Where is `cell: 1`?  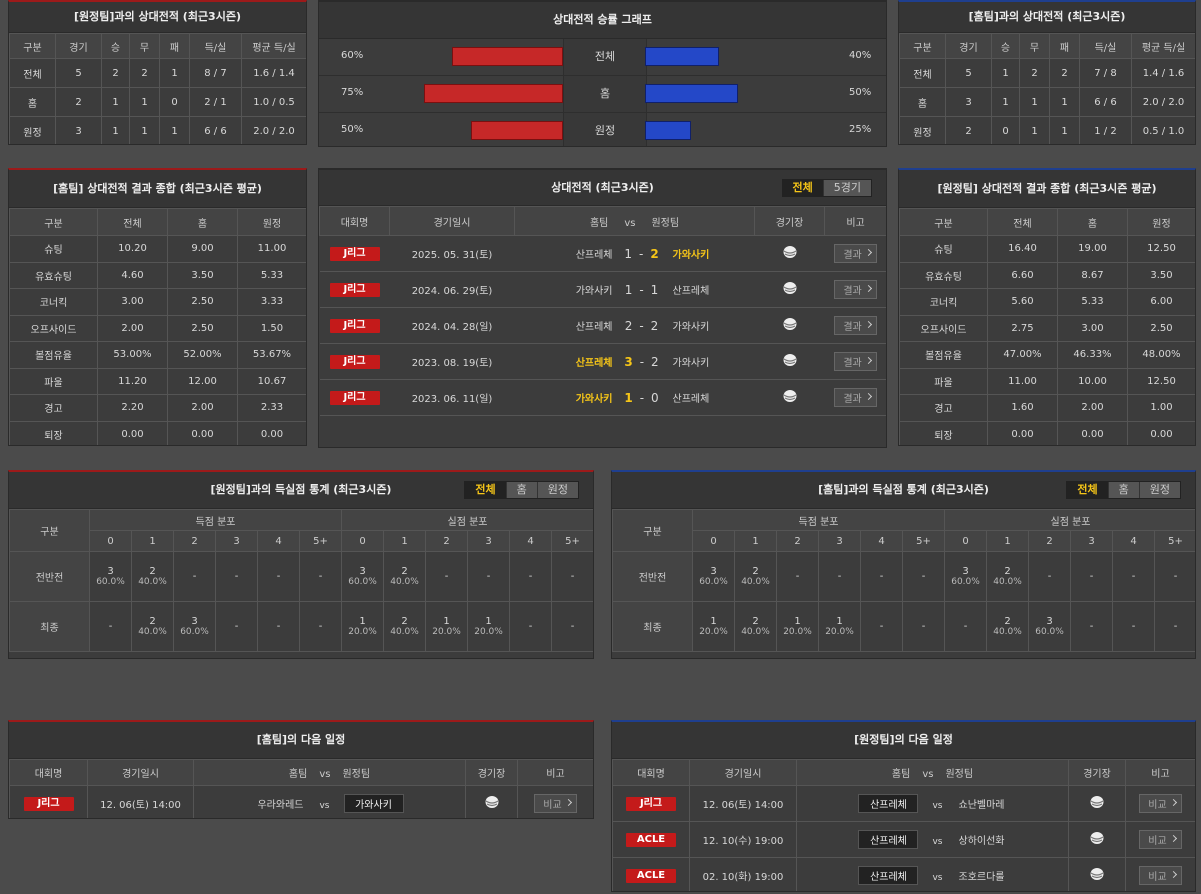 cell: 1 is located at coordinates (144, 130).